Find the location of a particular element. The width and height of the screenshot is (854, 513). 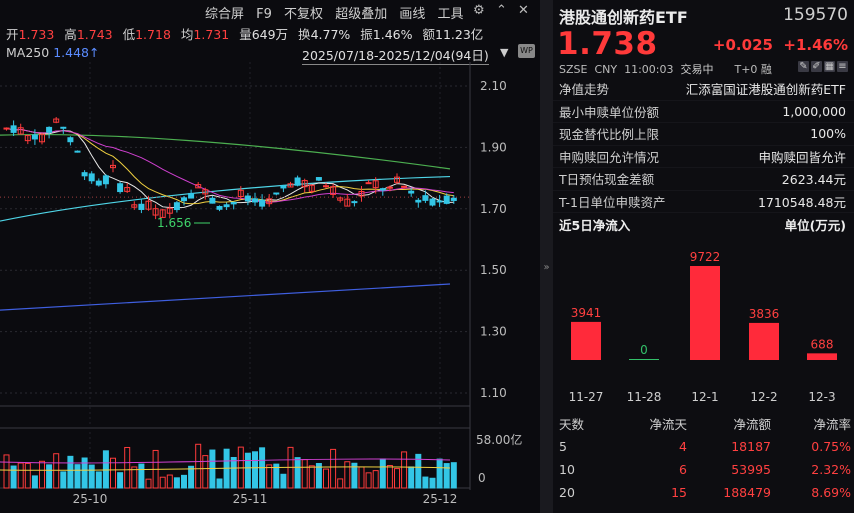

inflow-value-label: 688 is located at coordinates (822, 344).